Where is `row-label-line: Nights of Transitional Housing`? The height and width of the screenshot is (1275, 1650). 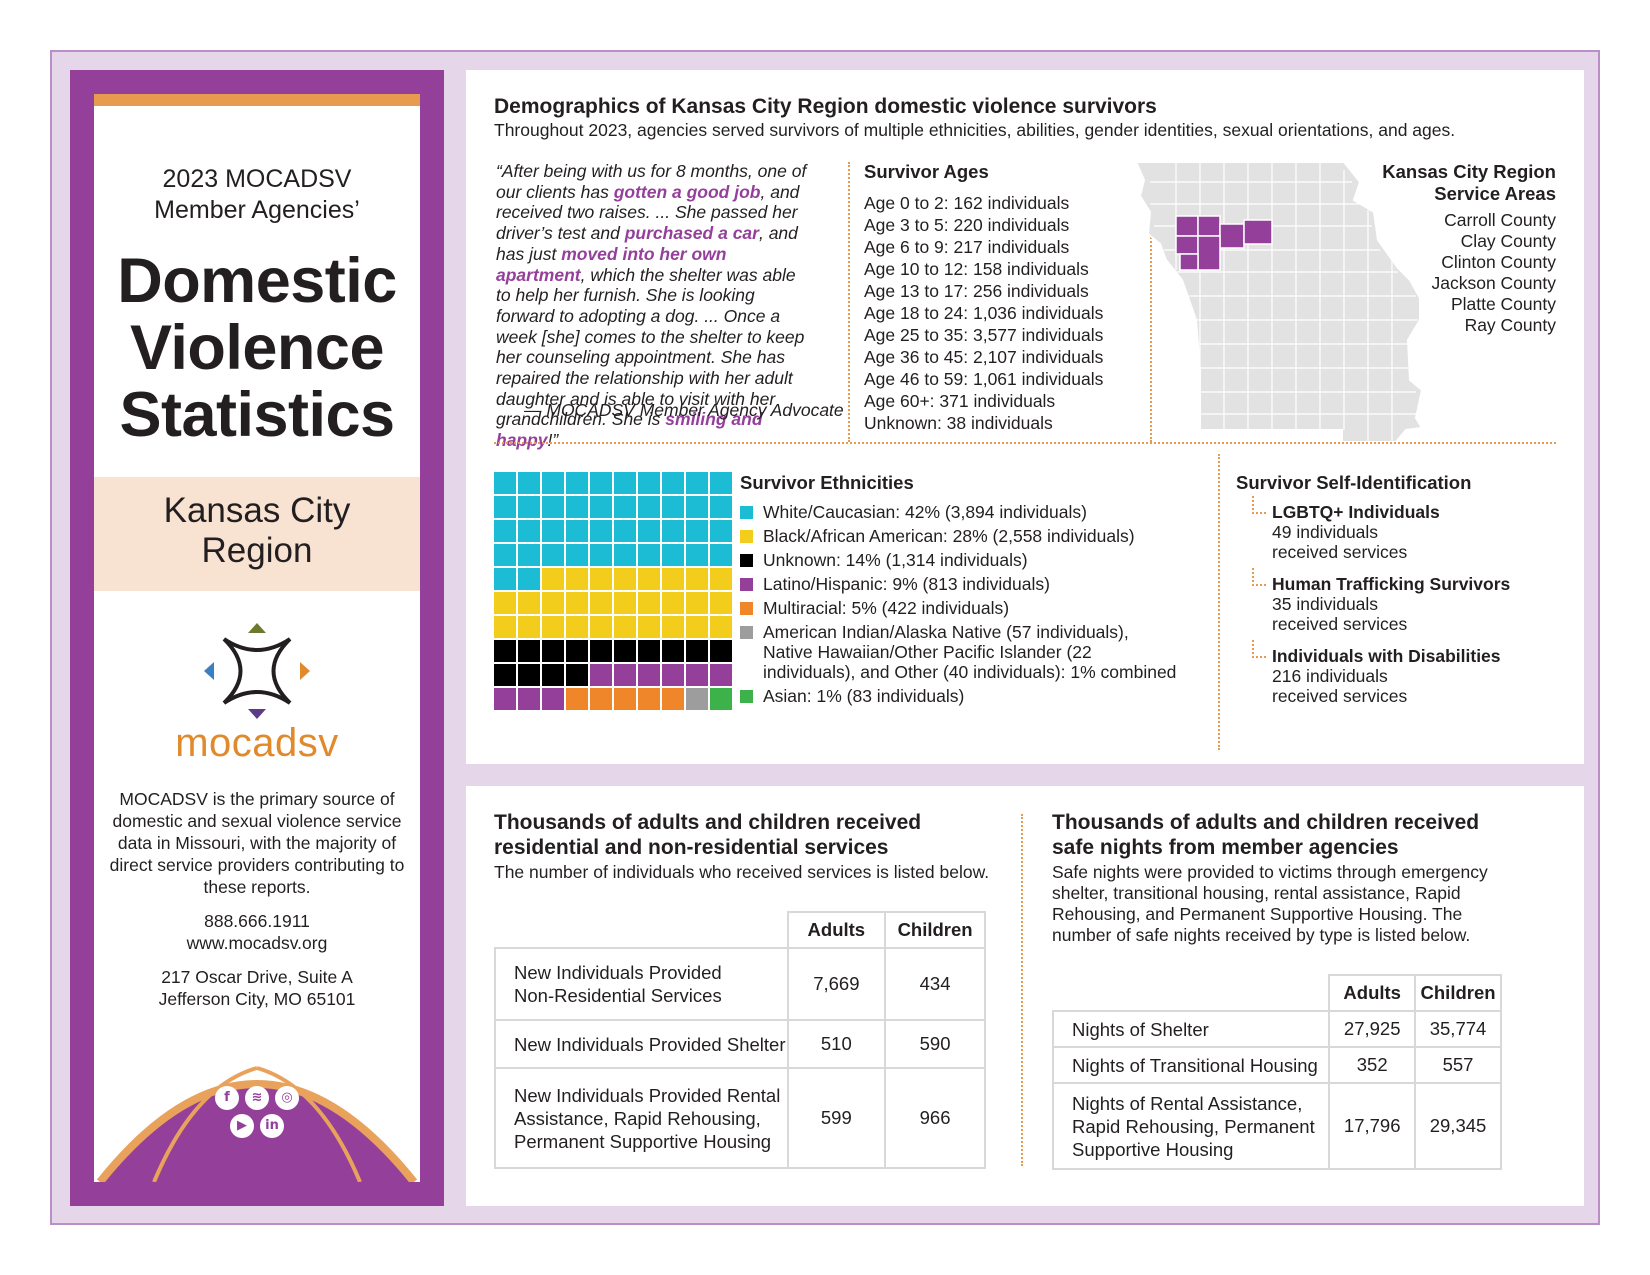 row-label-line: Nights of Transitional Housing is located at coordinates (1195, 1065).